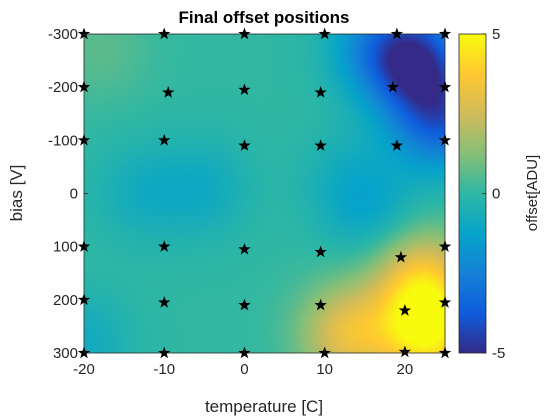 This screenshot has width=560, height=420. What do you see at coordinates (498, 353) in the screenshot?
I see `colorbar-tick-label: -5` at bounding box center [498, 353].